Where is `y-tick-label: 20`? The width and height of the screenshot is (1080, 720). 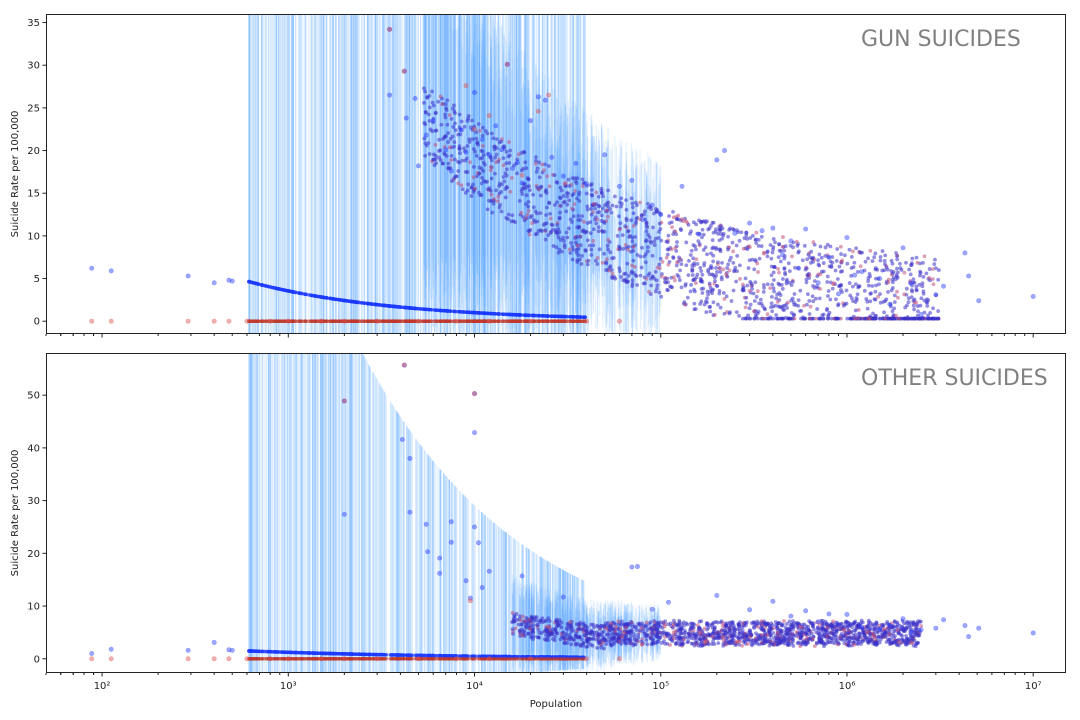 y-tick-label: 20 is located at coordinates (33, 554).